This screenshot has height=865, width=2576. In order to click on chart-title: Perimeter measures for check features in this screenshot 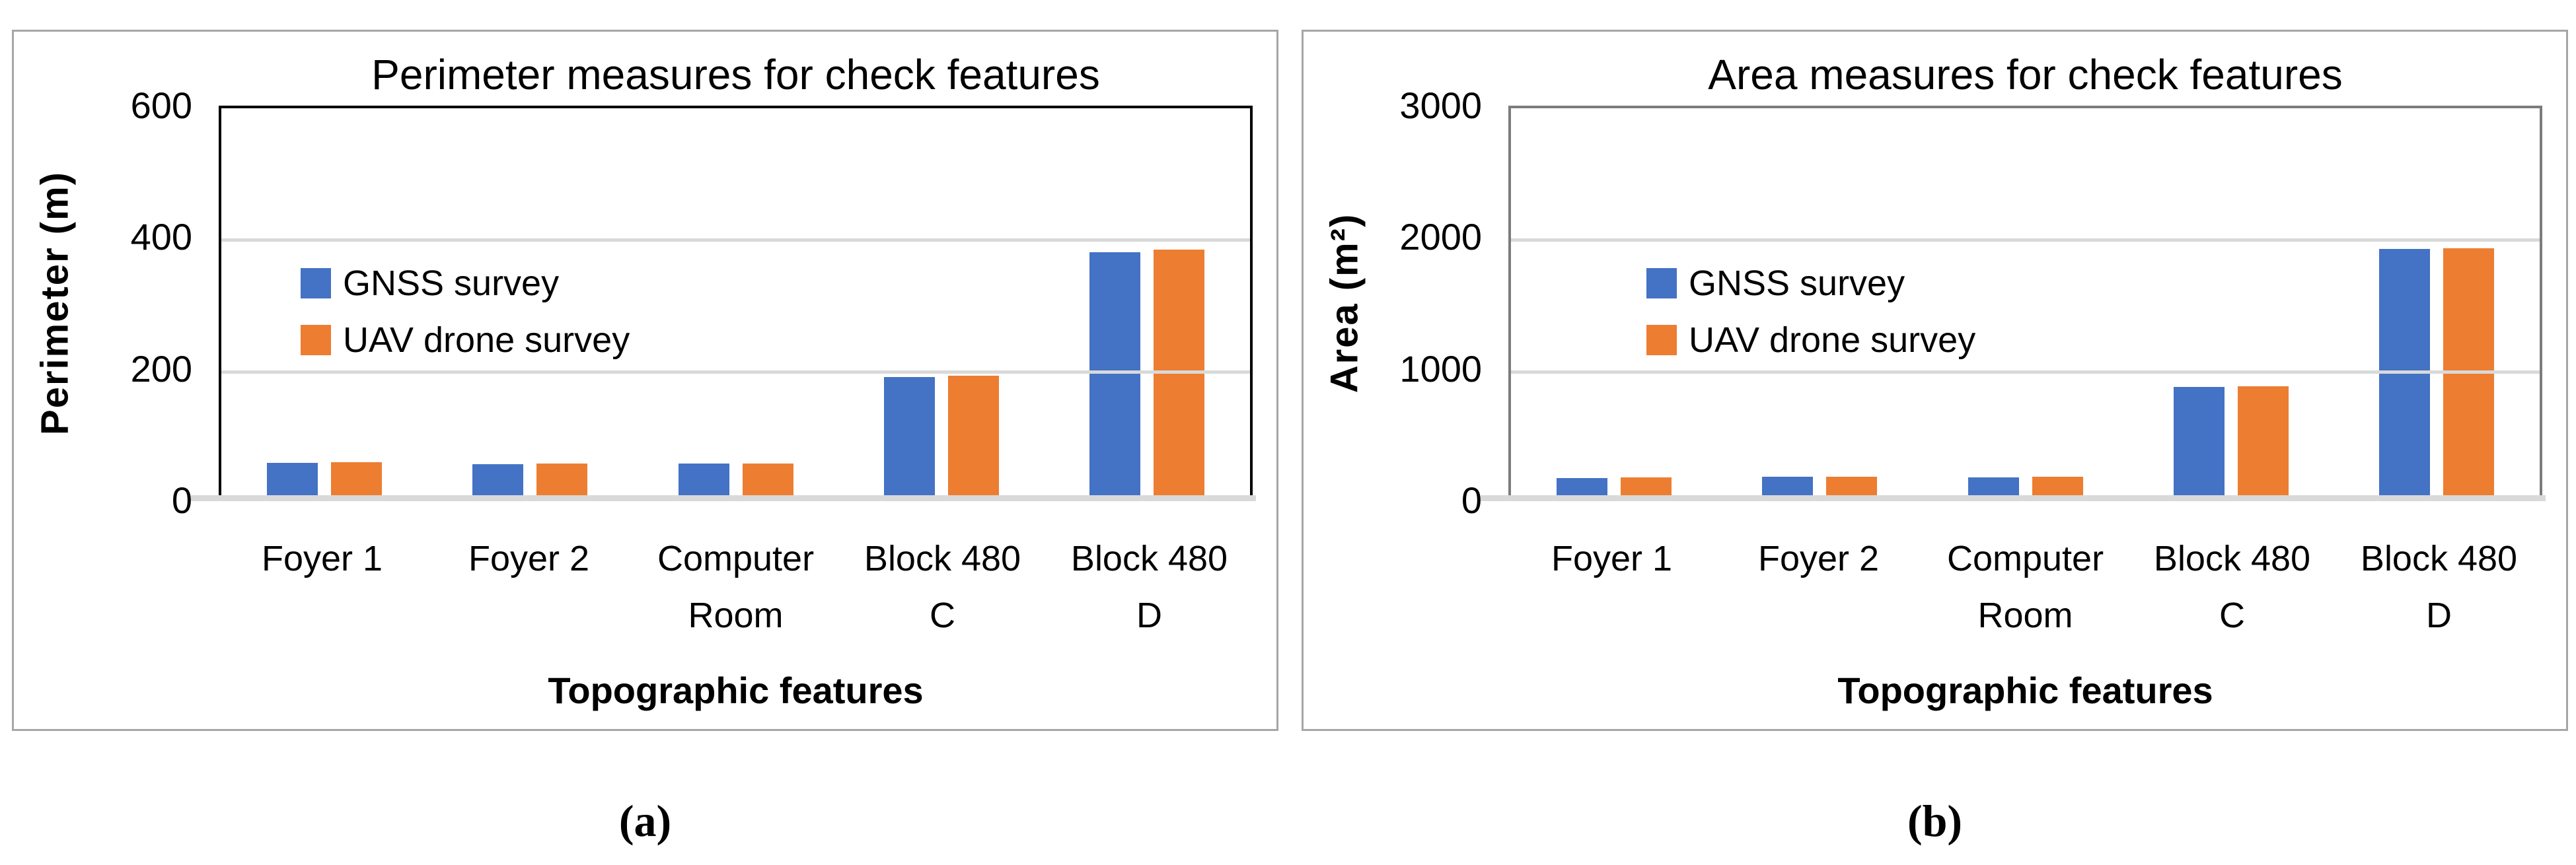, I will do `click(735, 74)`.